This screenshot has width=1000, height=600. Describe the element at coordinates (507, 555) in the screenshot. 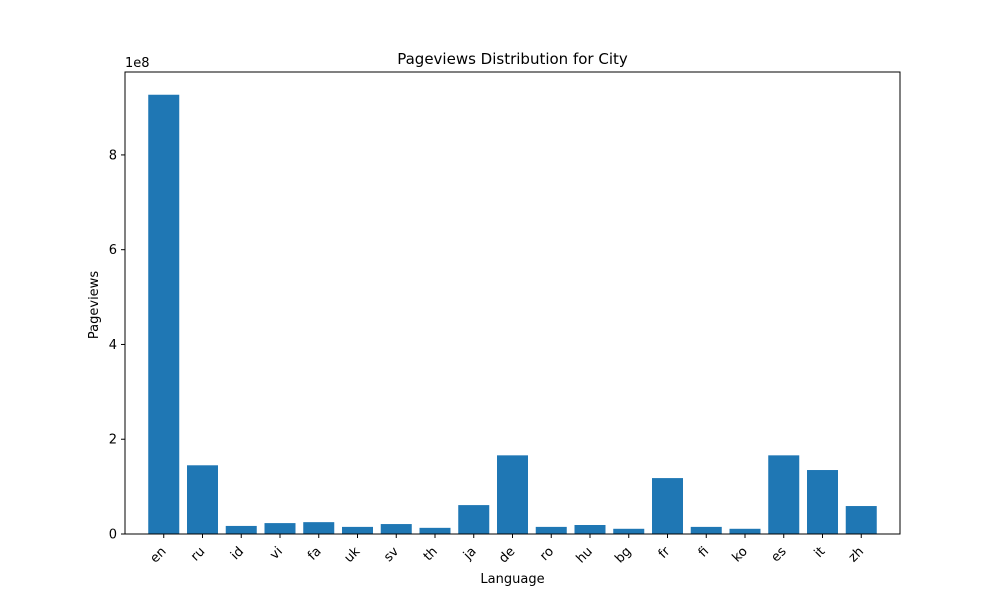

I see `x-tick-label: de` at that location.